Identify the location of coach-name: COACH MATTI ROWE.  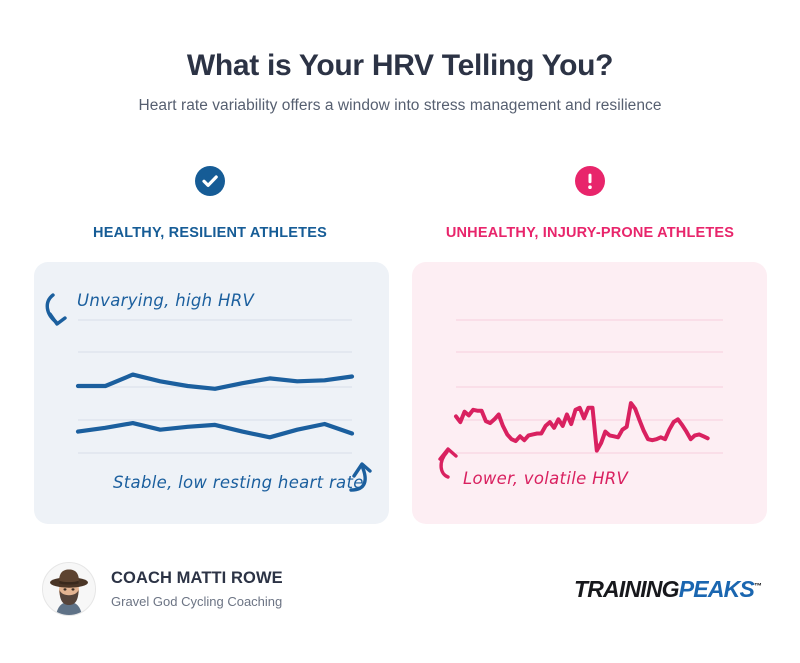
(197, 578).